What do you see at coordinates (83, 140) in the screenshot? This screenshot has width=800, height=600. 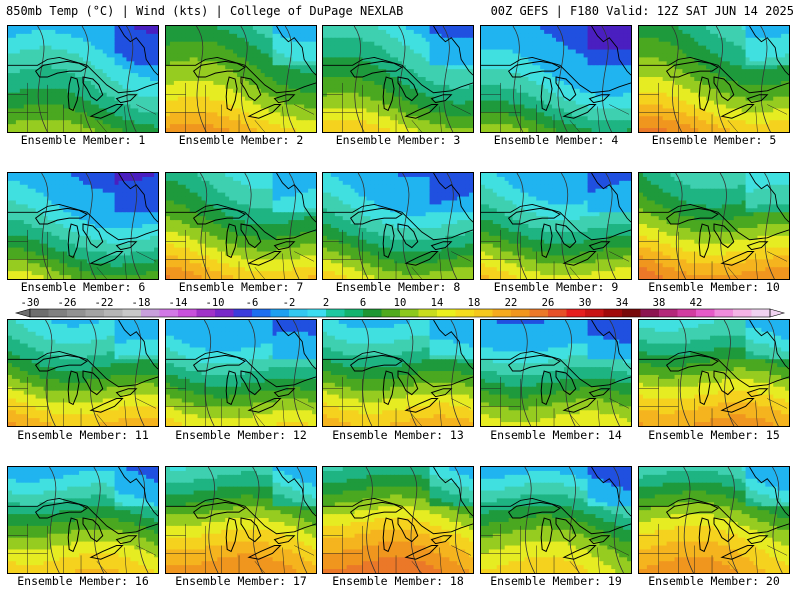 I see `ensemble-member-label: Ensemble Member: 1` at bounding box center [83, 140].